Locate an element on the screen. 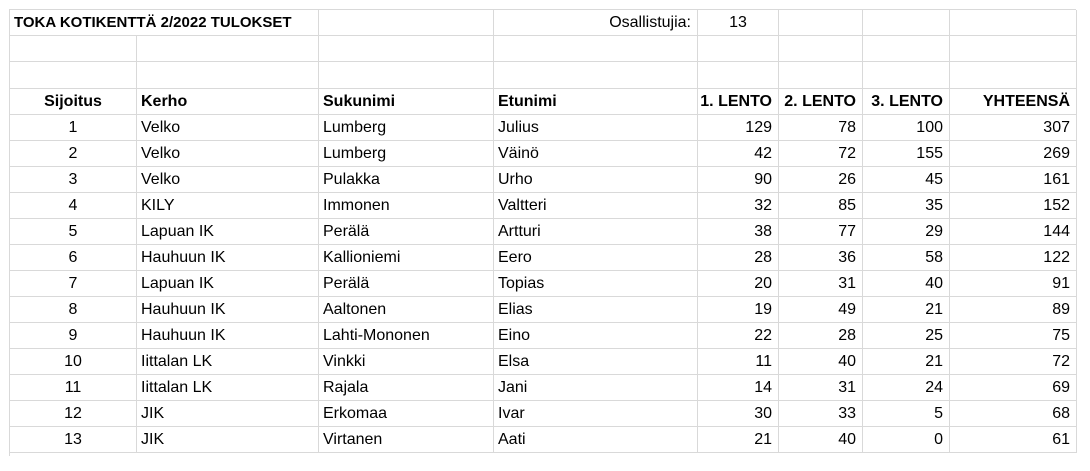 The image size is (1090, 471). total-cell: 307 is located at coordinates (1013, 128).